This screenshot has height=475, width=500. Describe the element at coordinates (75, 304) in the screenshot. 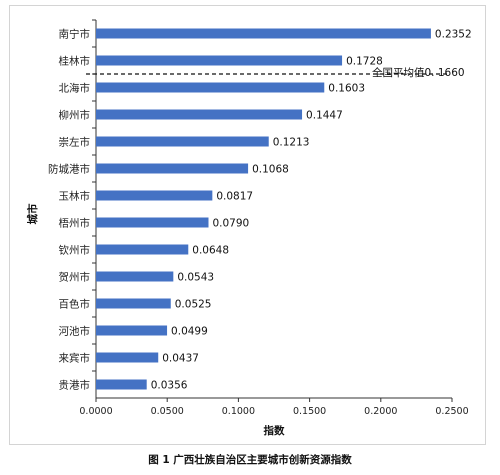

I see `category-label: 百色市` at that location.